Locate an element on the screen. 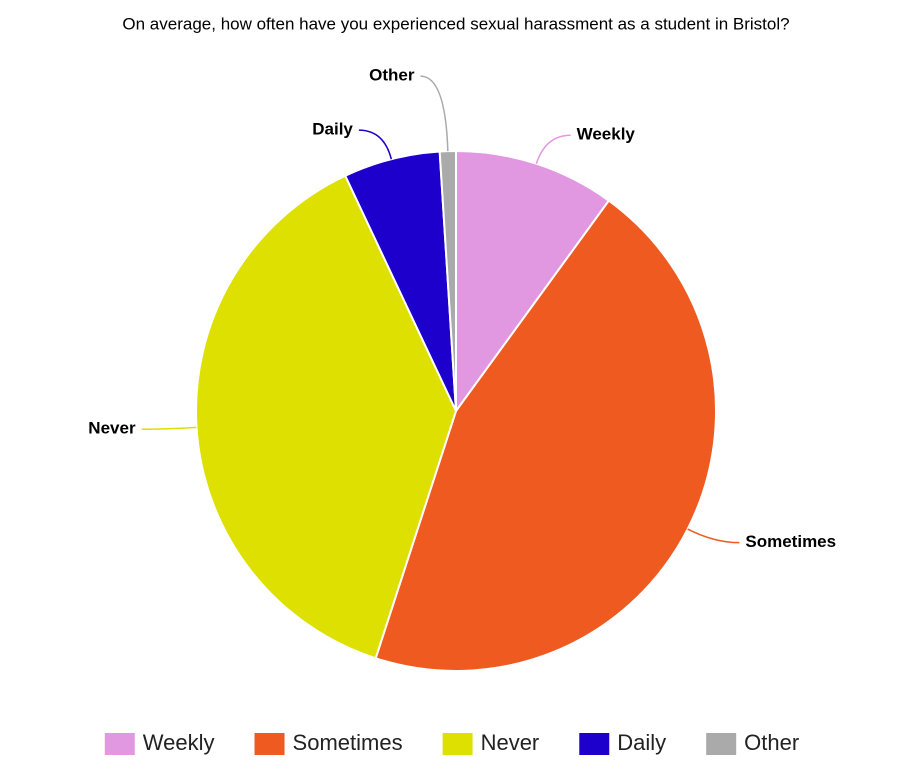  legend-label: Other is located at coordinates (771, 742).